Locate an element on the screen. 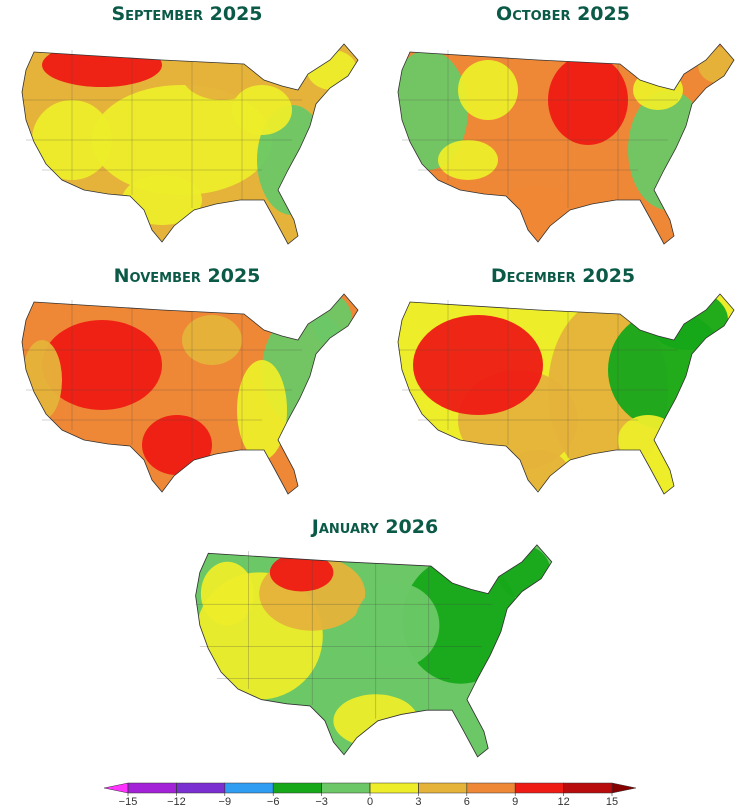 The height and width of the screenshot is (810, 750). map-title: January 2026 is located at coordinates (374, 527).